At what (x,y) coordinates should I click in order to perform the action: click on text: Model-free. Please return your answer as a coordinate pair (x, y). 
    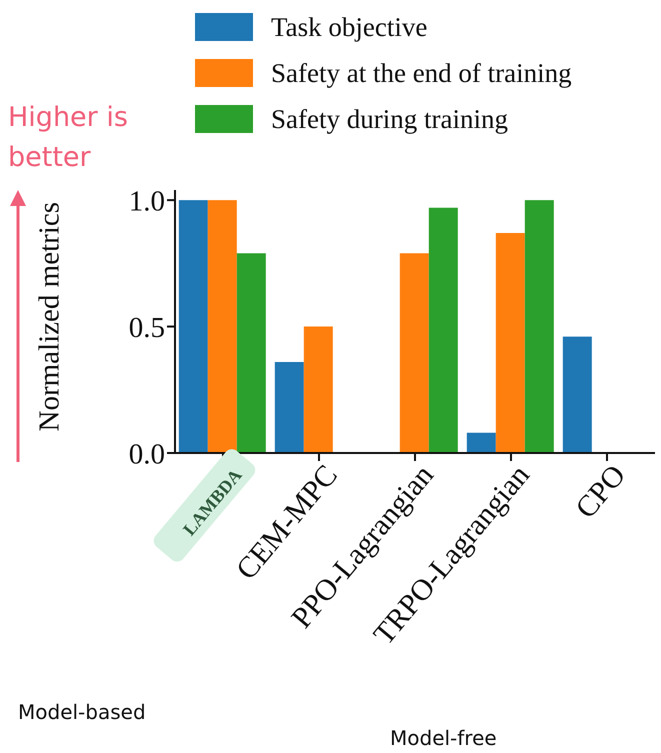
    Looking at the image, I should click on (443, 738).